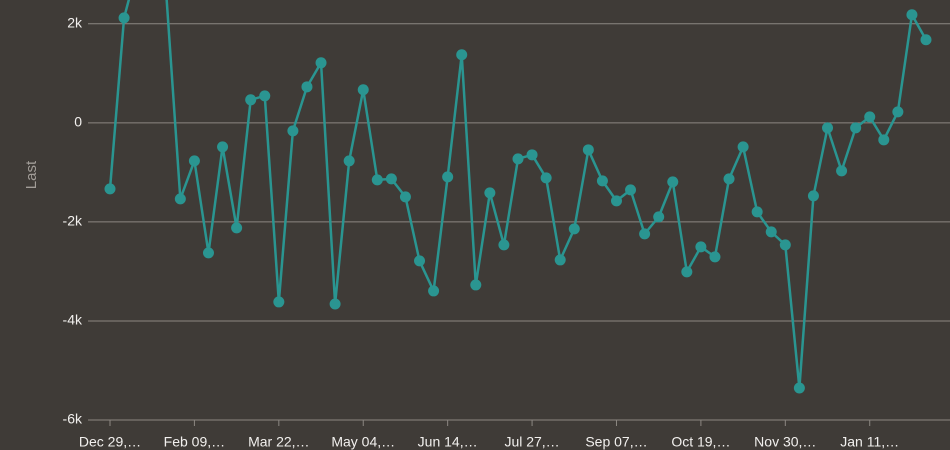  I want to click on y-tick-label: 0, so click(78, 122).